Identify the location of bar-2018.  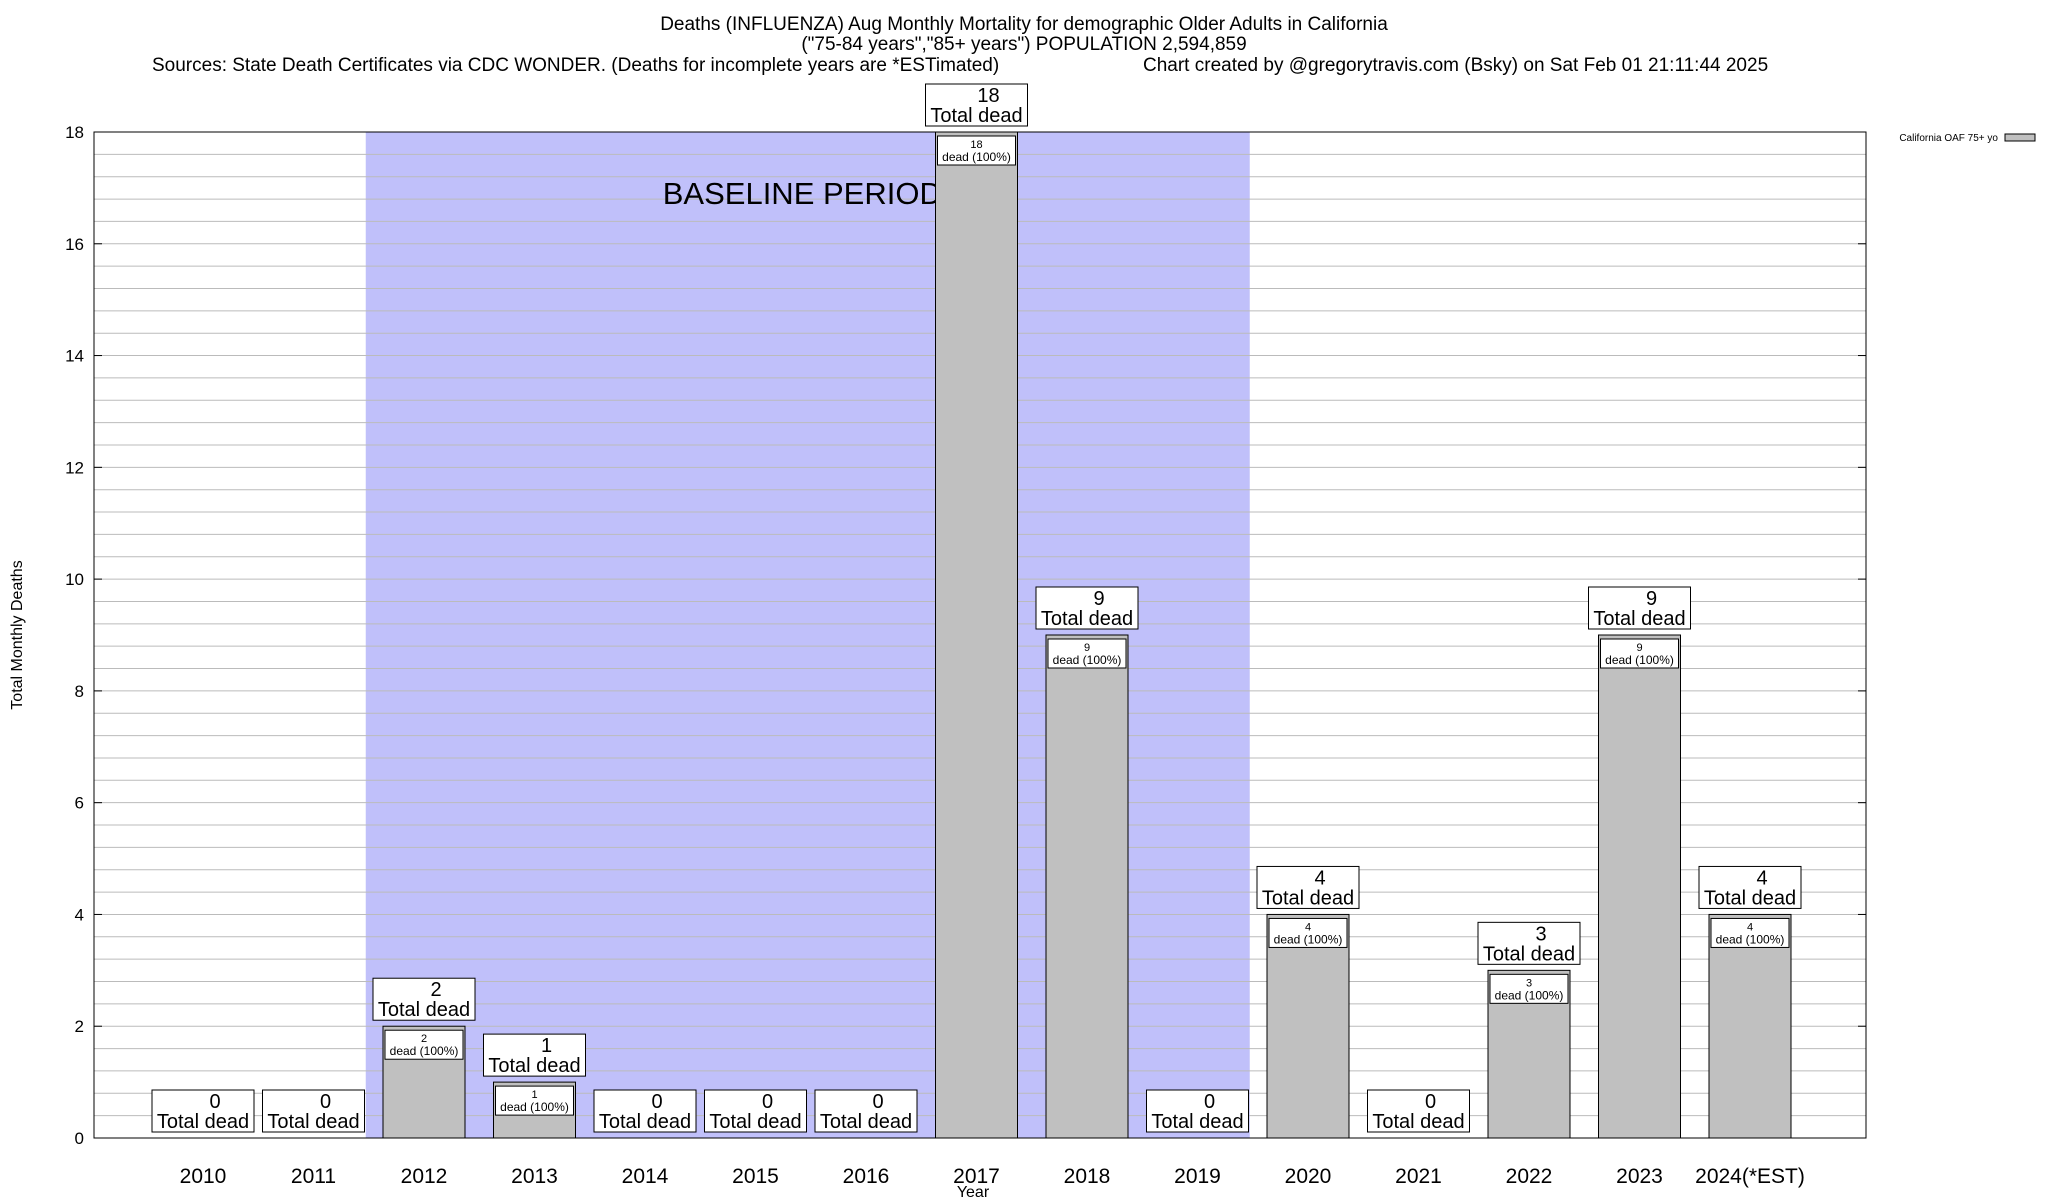
(1087, 886).